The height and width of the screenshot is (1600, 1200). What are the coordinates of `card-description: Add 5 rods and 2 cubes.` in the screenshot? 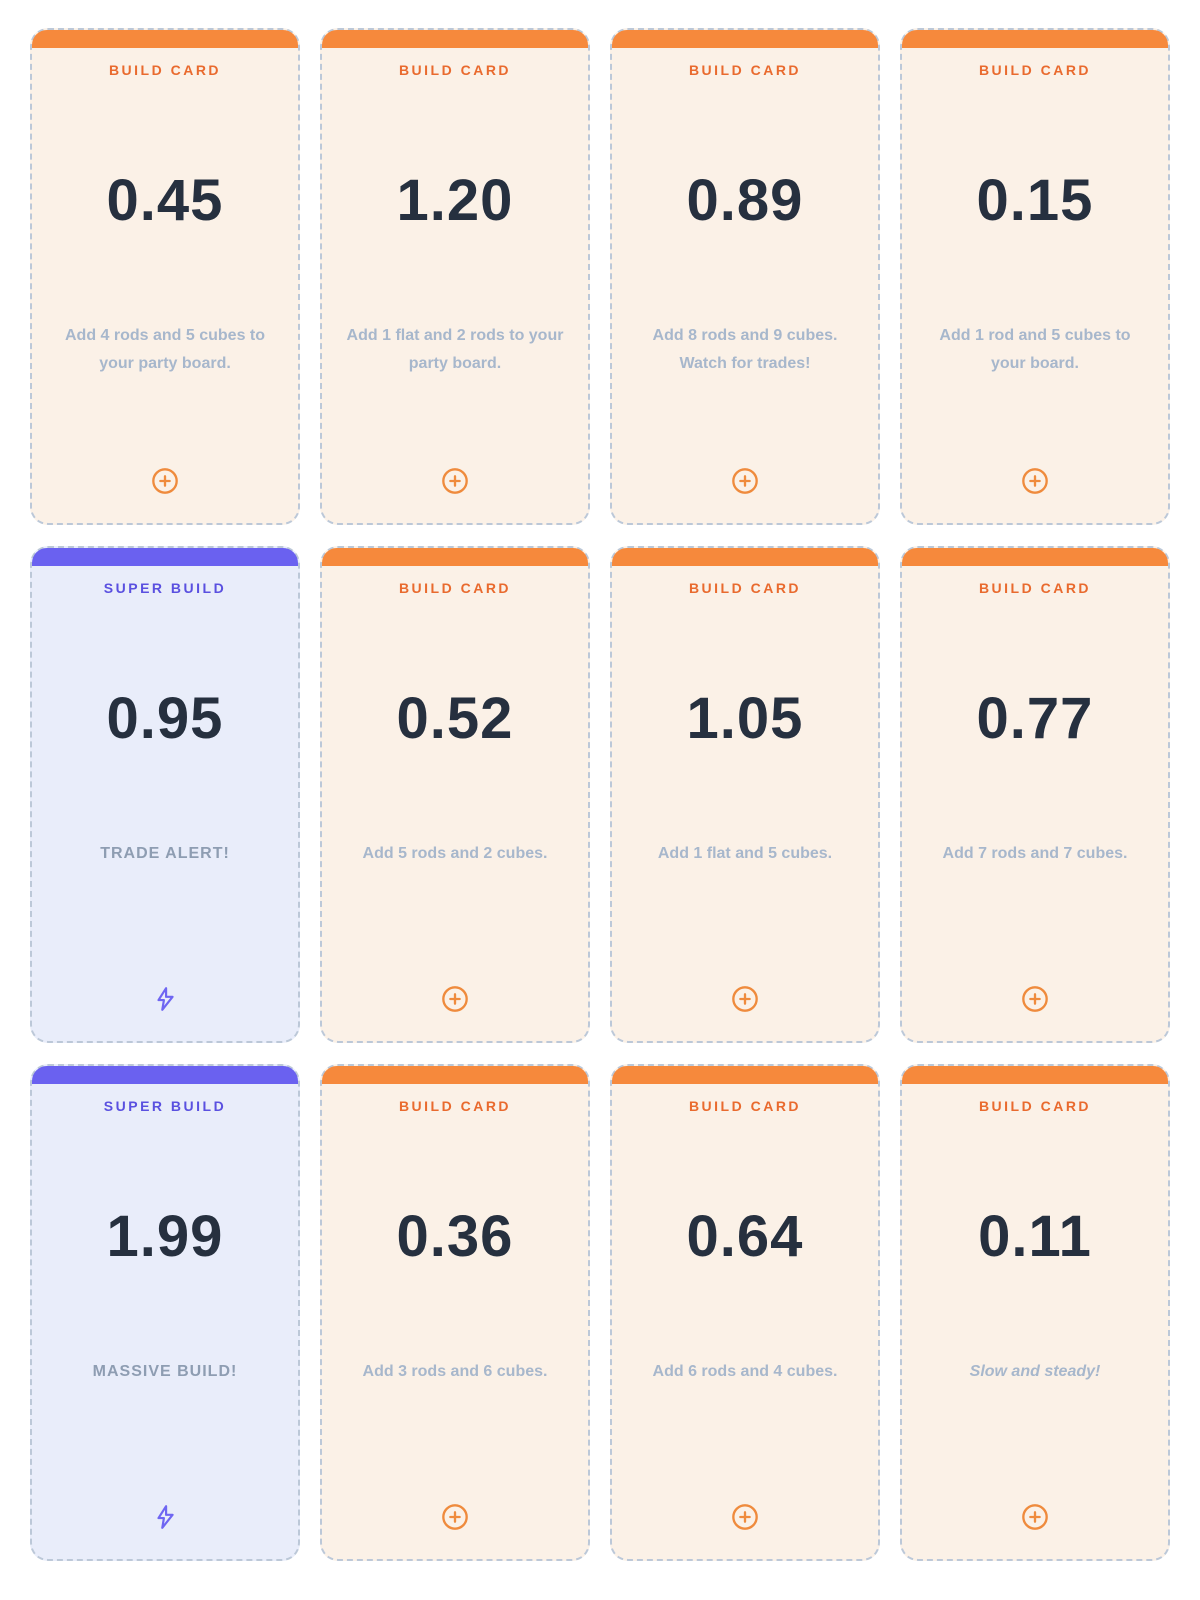 It's located at (455, 853).